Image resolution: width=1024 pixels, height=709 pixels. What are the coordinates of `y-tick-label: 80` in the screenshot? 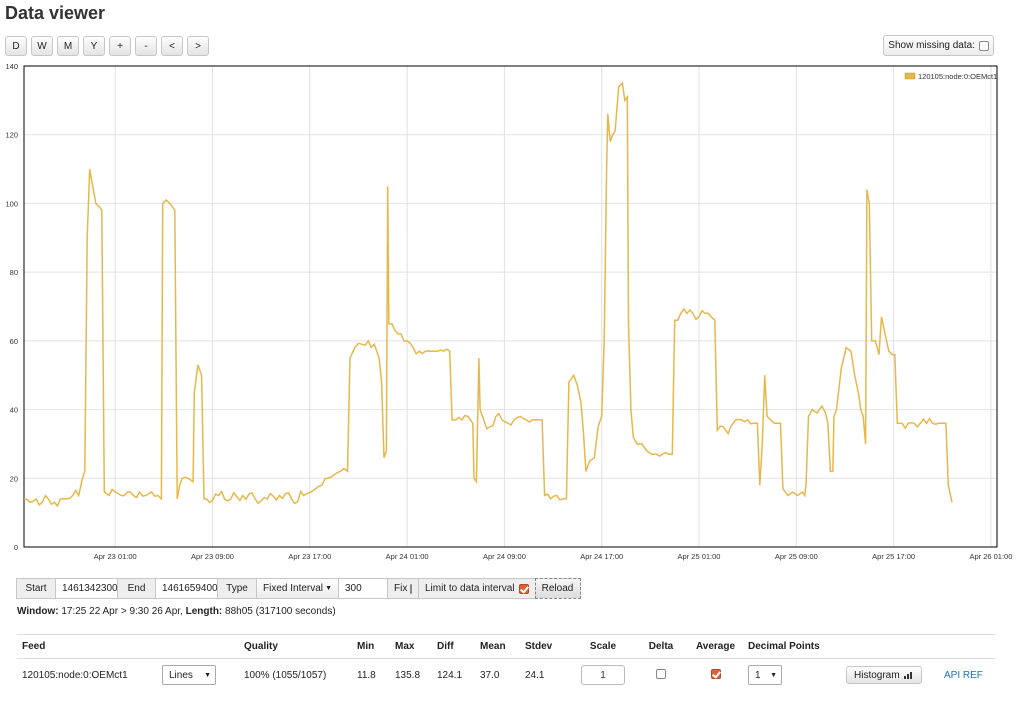 It's located at (14, 272).